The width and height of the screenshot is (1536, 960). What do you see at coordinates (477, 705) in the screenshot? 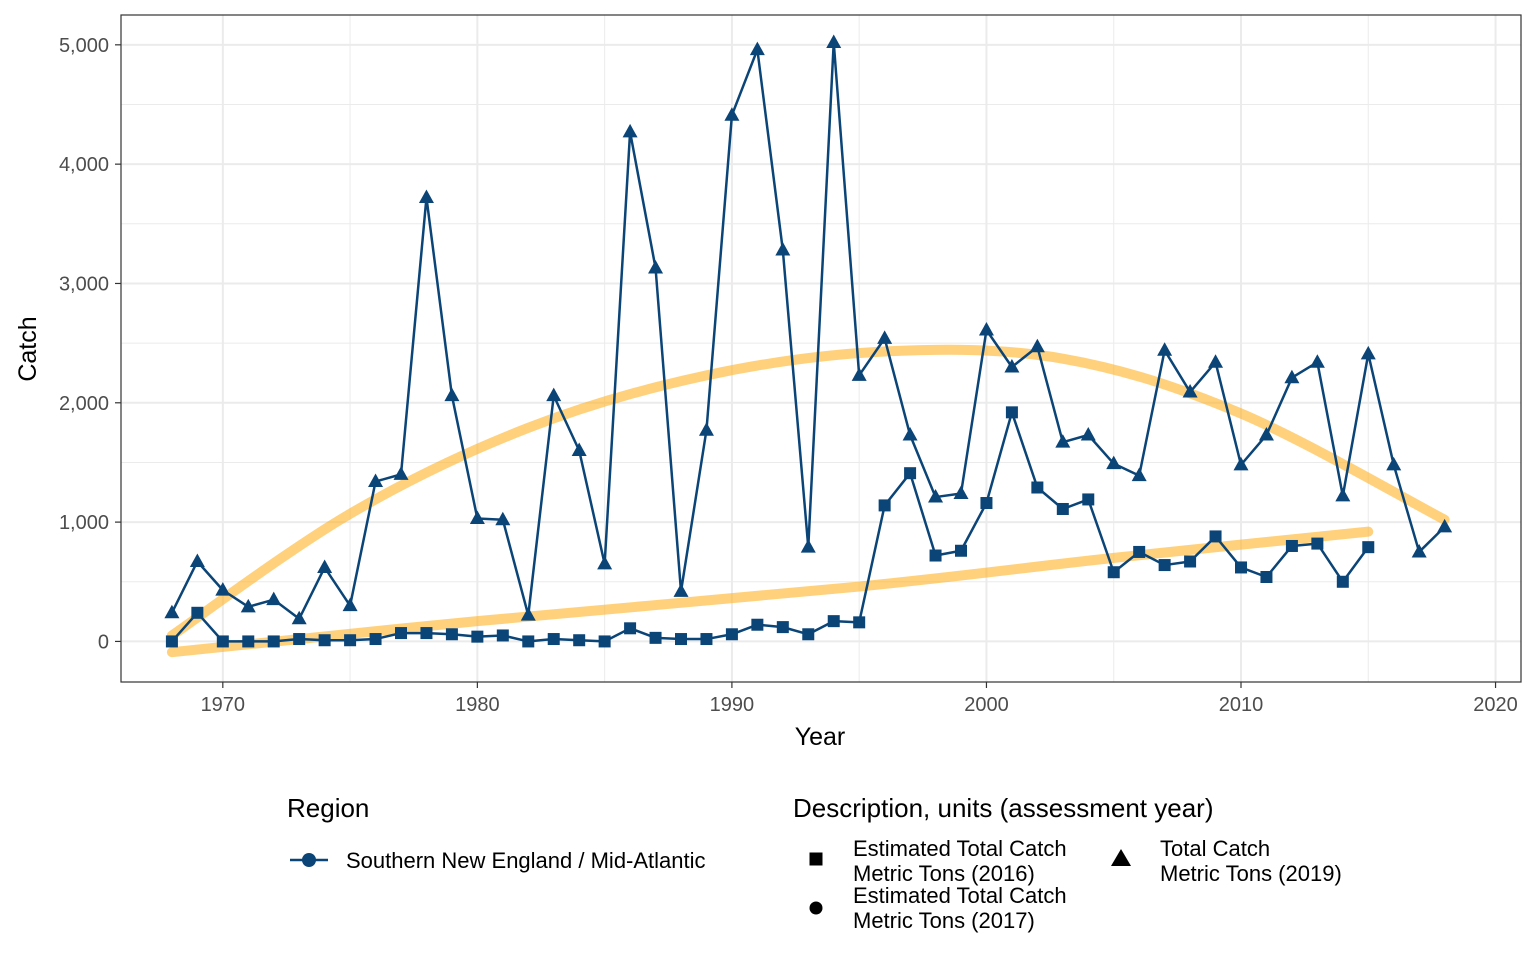
I see `x-tick-label: 1980` at bounding box center [477, 705].